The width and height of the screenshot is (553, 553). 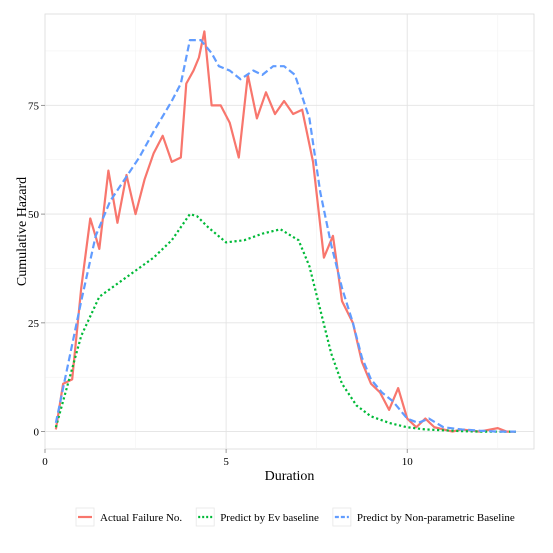 What do you see at coordinates (34, 324) in the screenshot?
I see `y-tick-label: 25` at bounding box center [34, 324].